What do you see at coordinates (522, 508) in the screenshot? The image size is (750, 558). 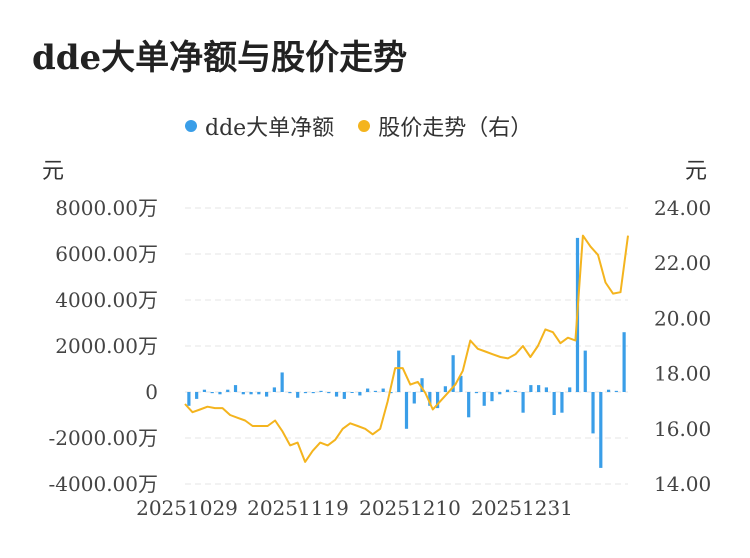 I see `x-tick-label: 20251231` at bounding box center [522, 508].